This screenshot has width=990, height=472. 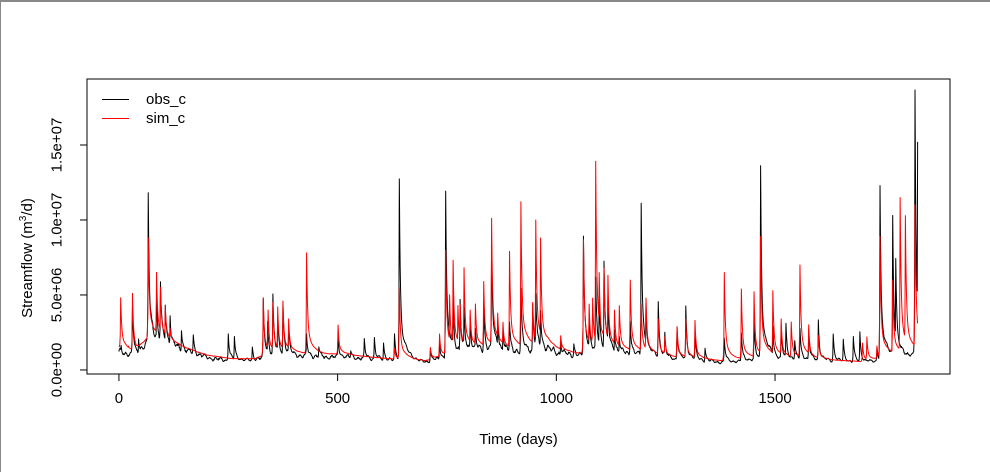 What do you see at coordinates (556, 398) in the screenshot?
I see `x-tick-label: 1000` at bounding box center [556, 398].